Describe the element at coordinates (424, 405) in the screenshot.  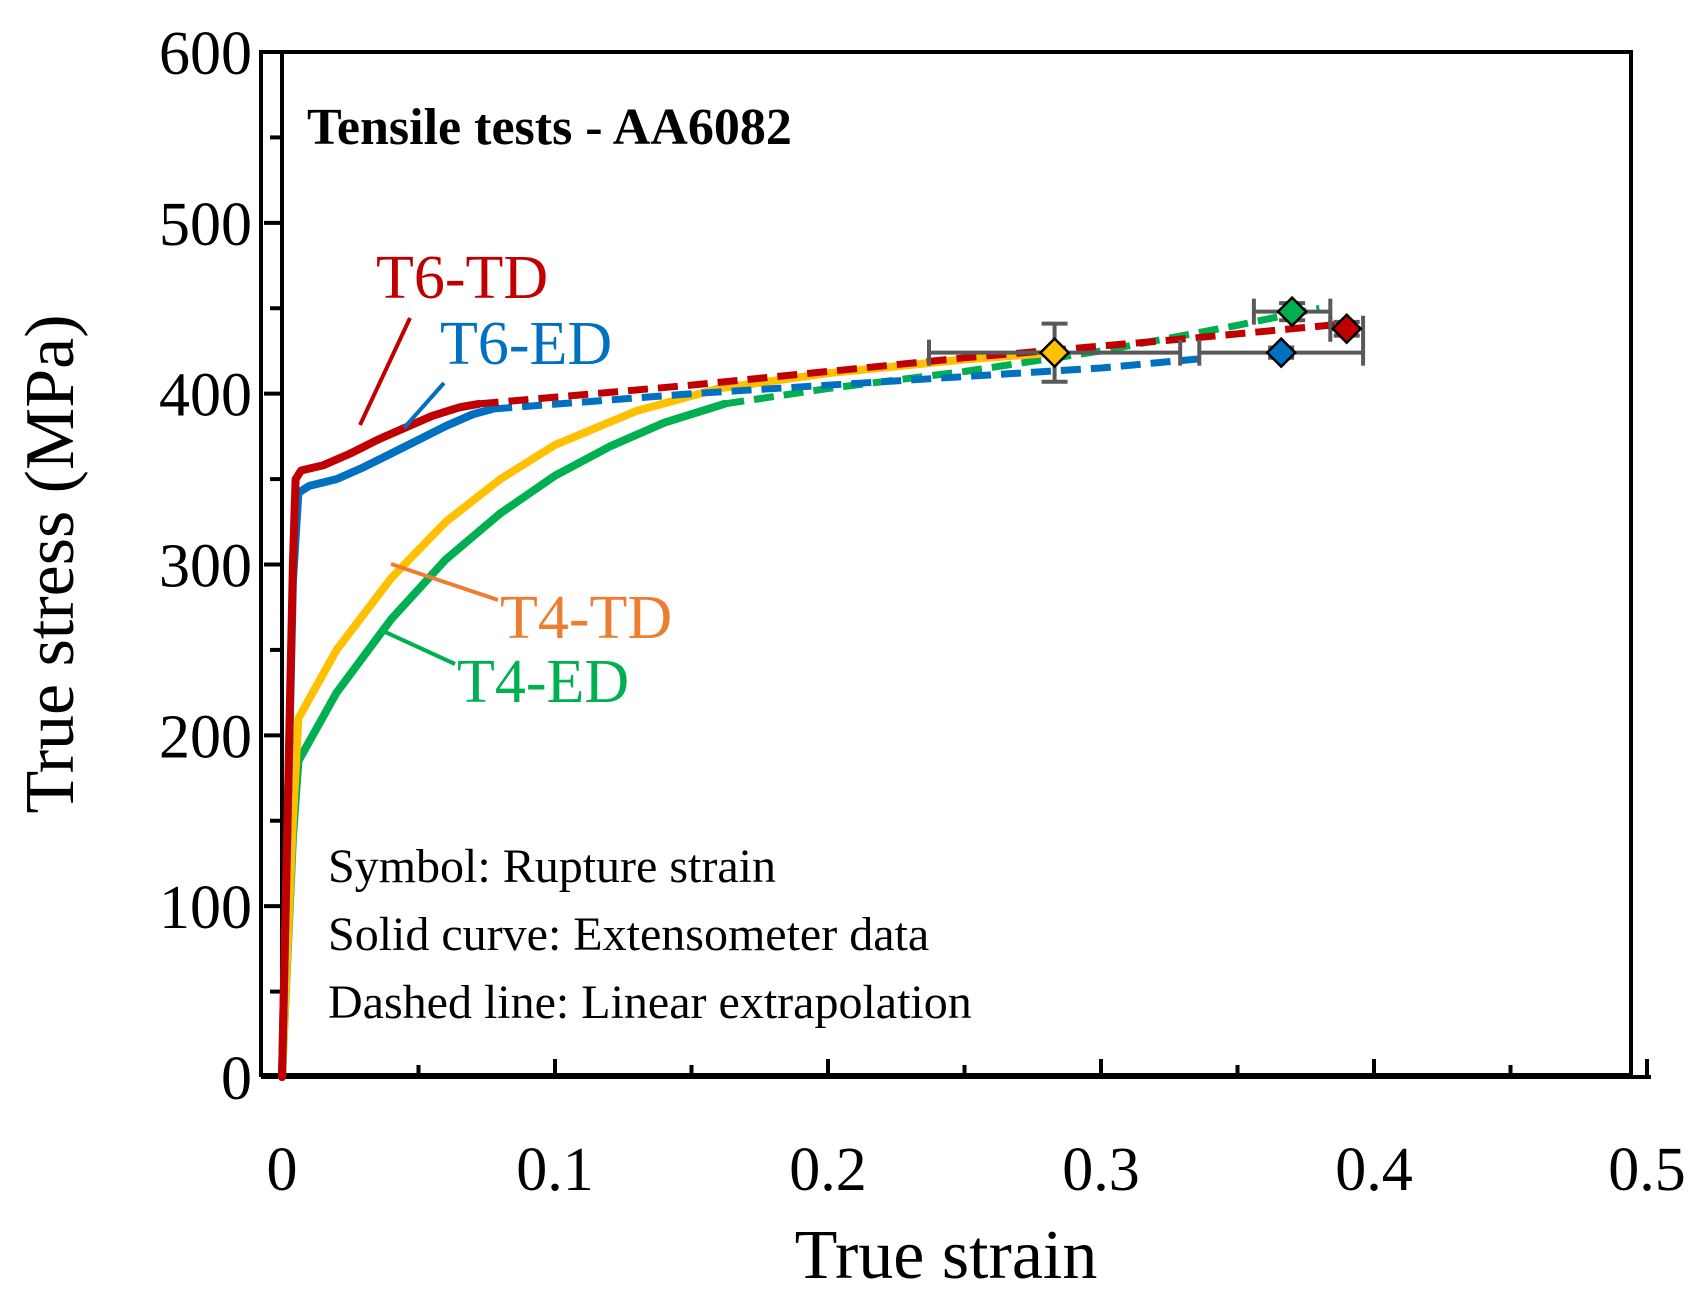
I see `leader-line-t6-ed` at that location.